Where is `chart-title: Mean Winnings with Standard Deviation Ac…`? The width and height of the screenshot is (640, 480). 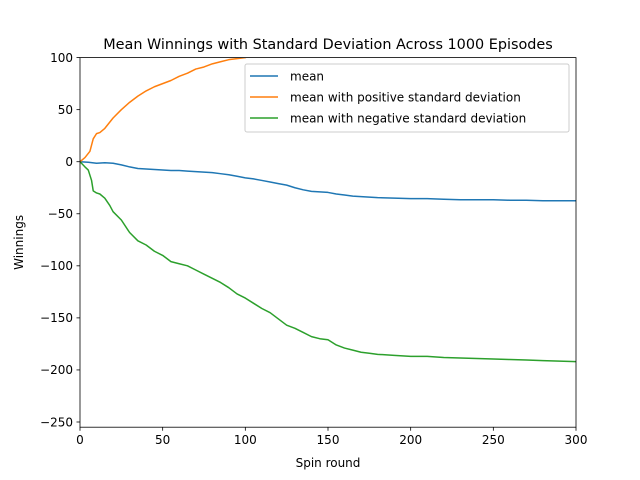
chart-title: Mean Winnings with Standard Deviation Ac… is located at coordinates (328, 45).